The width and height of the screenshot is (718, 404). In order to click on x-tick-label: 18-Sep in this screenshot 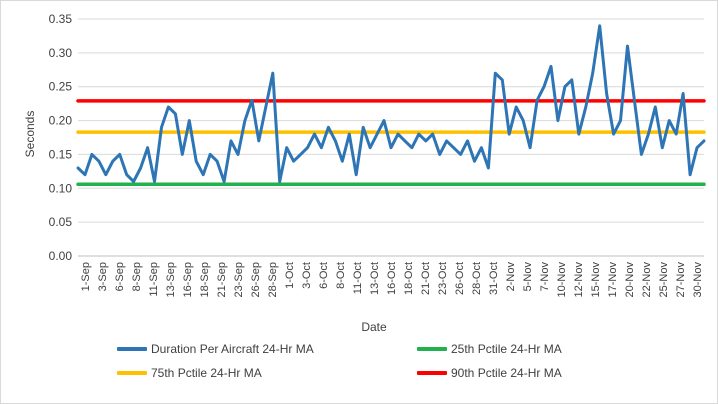, I will do `click(205, 279)`.